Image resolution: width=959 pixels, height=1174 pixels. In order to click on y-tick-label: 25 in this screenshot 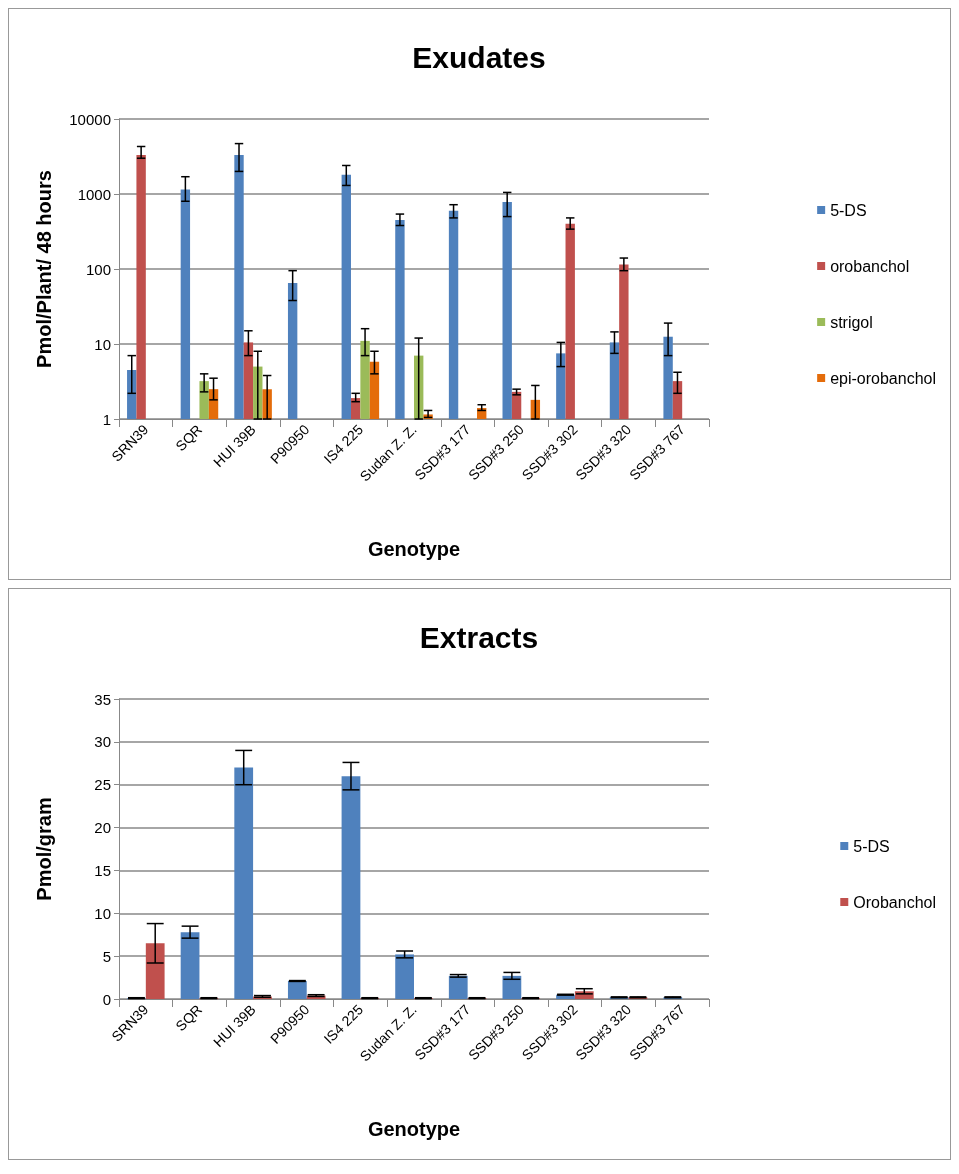, I will do `click(102, 785)`.